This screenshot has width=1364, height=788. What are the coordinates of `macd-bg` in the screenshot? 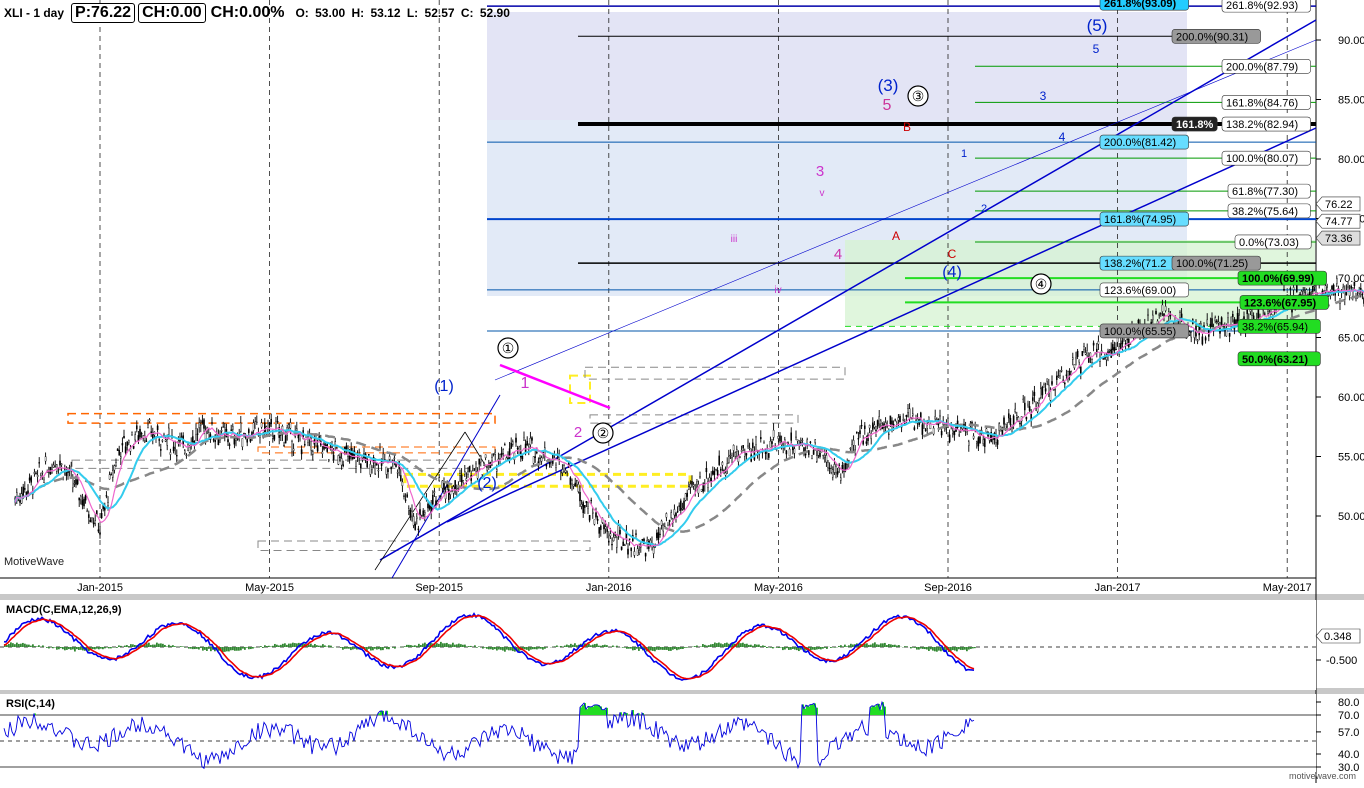 It's located at (658, 645).